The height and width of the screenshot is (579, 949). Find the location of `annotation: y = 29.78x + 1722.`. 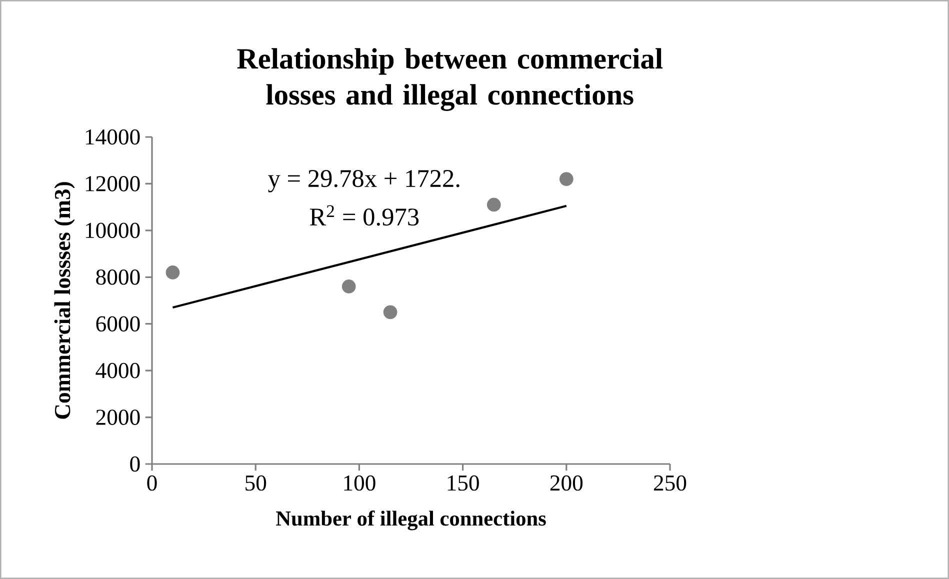

annotation: y = 29.78x + 1722. is located at coordinates (364, 181).